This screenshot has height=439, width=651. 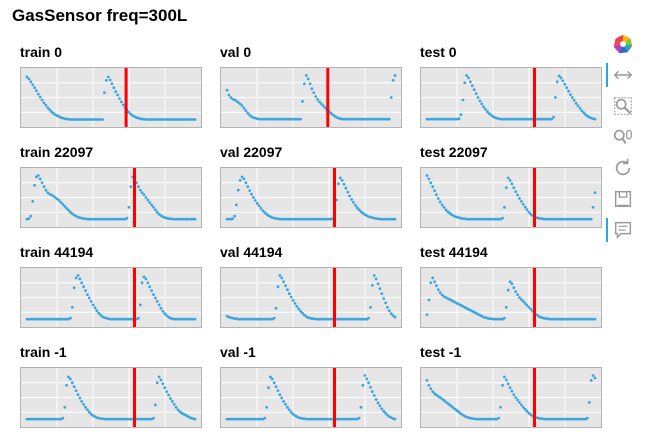 I want to click on wheel-zoom-icon, so click(x=622, y=136).